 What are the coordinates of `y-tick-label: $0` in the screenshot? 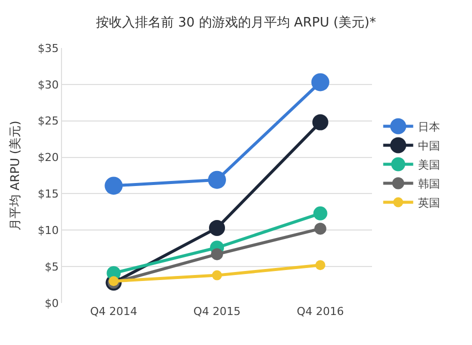 It's located at (51, 303).